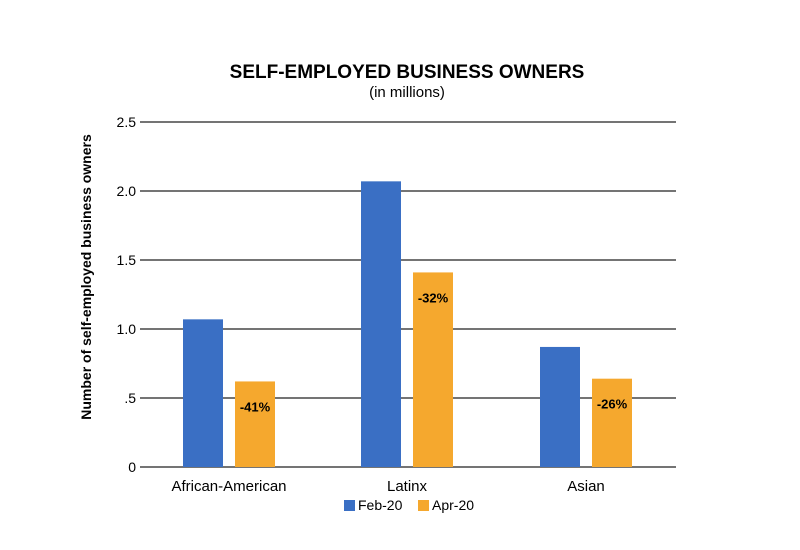 This screenshot has height=550, width=800. I want to click on bar-apr-20-asian, so click(612, 422).